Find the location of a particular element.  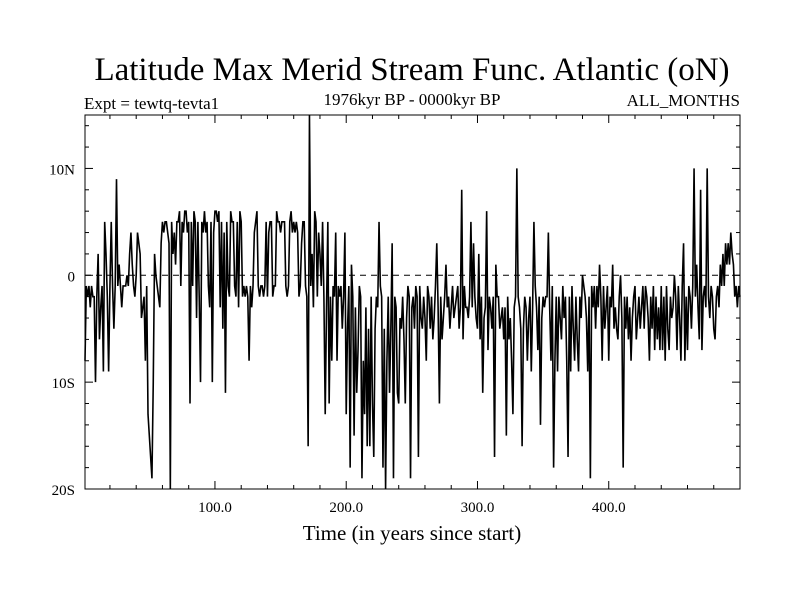

x-tick-label: 200.0 is located at coordinates (346, 508).